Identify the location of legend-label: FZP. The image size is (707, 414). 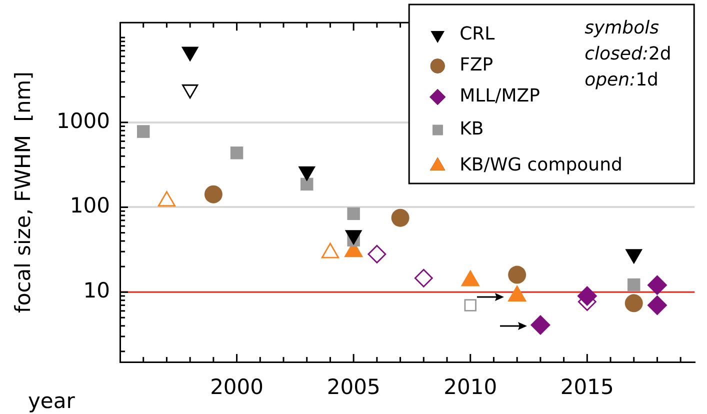
(477, 65).